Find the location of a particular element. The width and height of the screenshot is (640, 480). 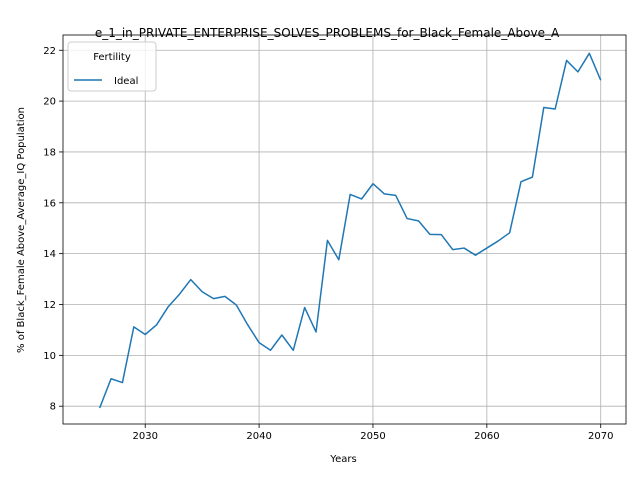

x-tick-label: 2030 is located at coordinates (144, 436).